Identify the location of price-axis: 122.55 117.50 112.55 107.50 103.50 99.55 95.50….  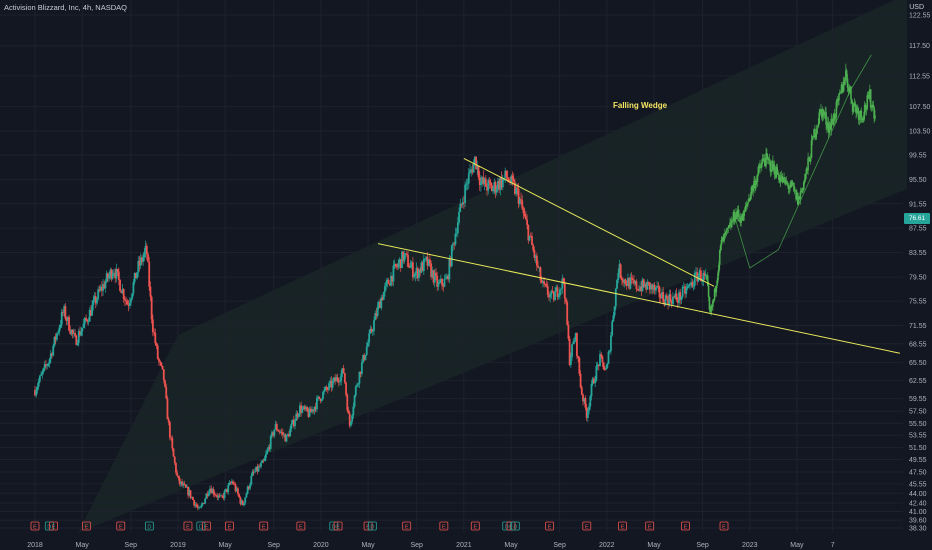
(920, 273).